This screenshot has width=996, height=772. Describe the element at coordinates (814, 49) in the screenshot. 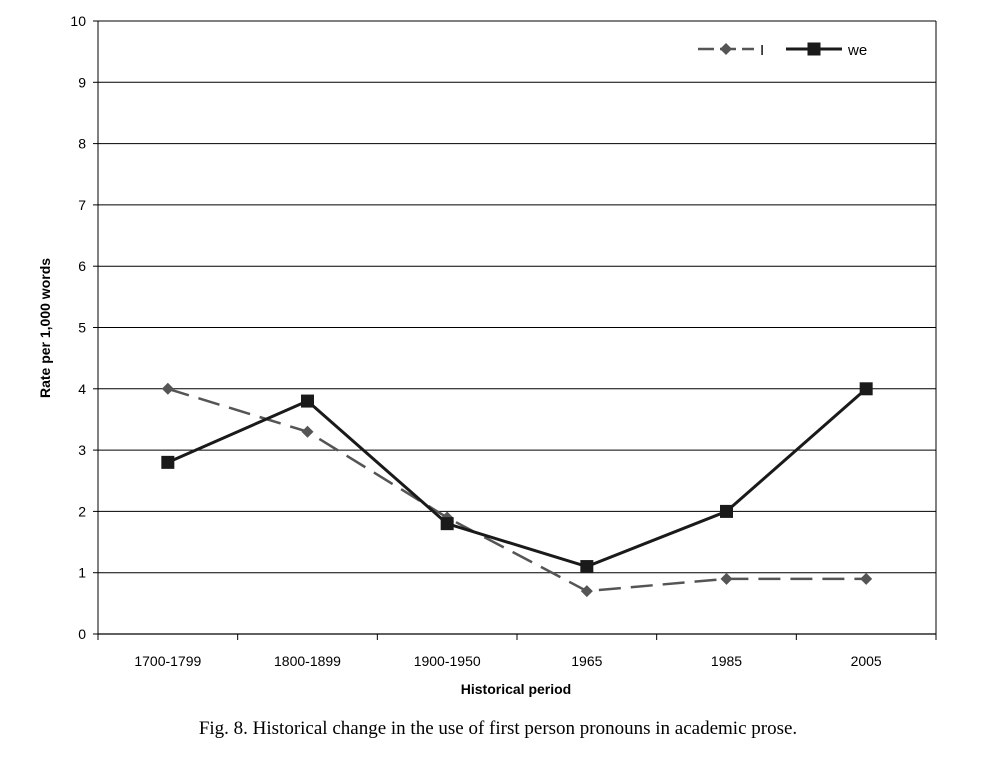

I see `legend-marker-we` at that location.